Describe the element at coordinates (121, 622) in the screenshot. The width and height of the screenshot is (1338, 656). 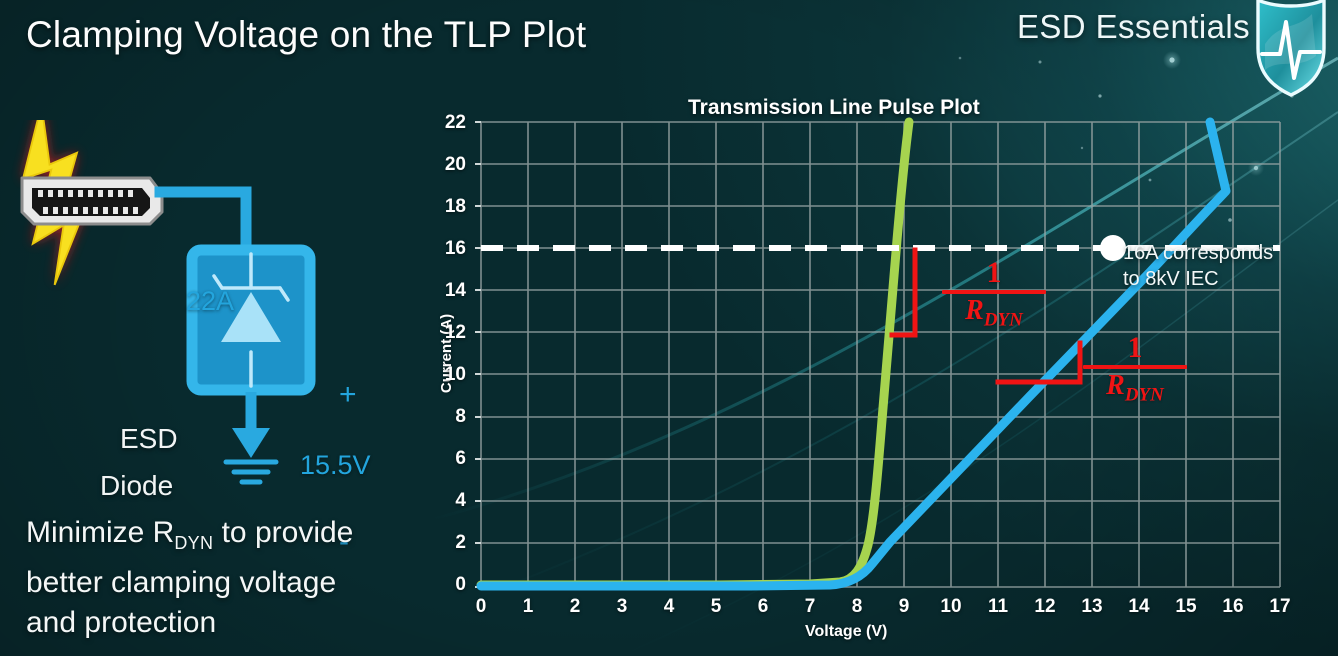
I see `note-line3: and protection` at that location.